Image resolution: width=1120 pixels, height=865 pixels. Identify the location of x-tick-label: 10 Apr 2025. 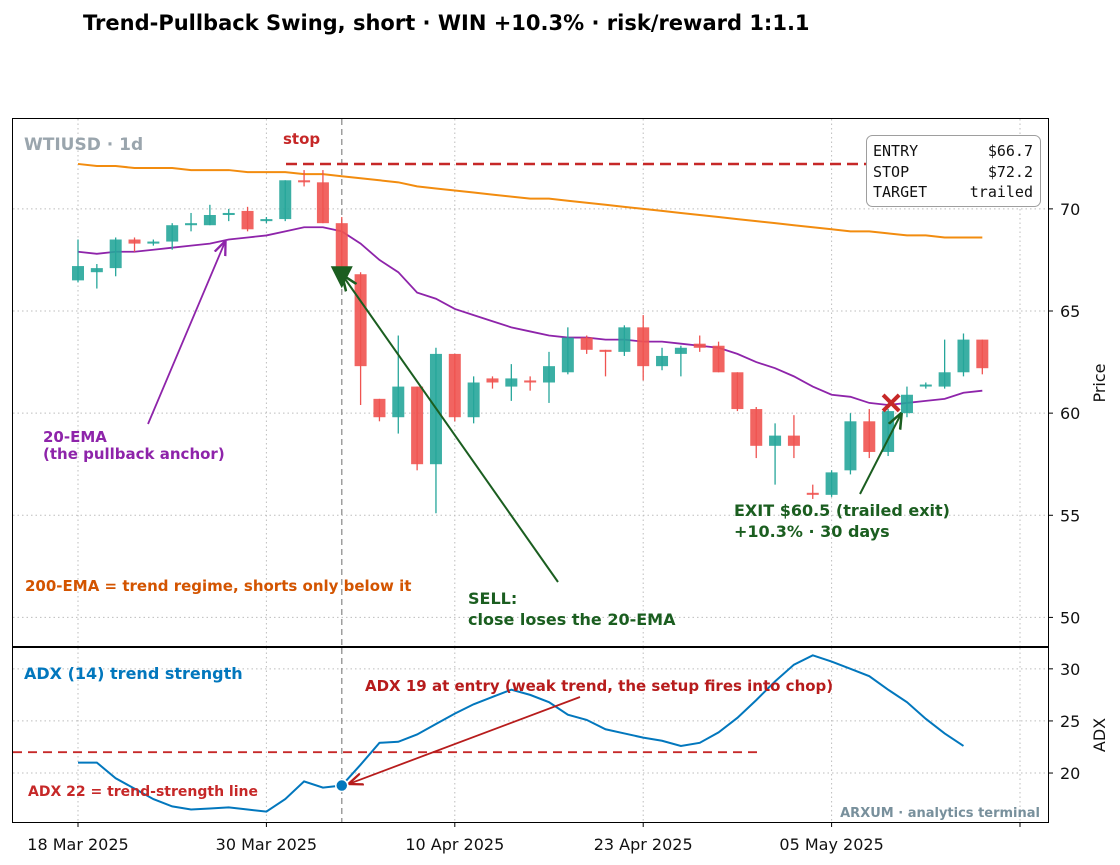
(454, 844).